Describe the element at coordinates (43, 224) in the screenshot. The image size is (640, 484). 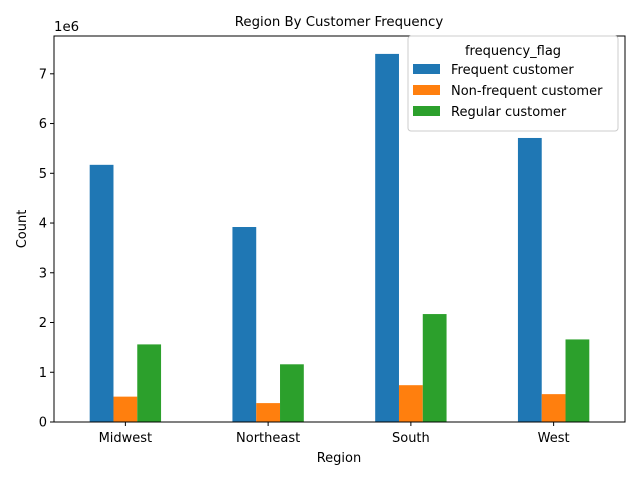
I see `y-tick-label: 4` at that location.